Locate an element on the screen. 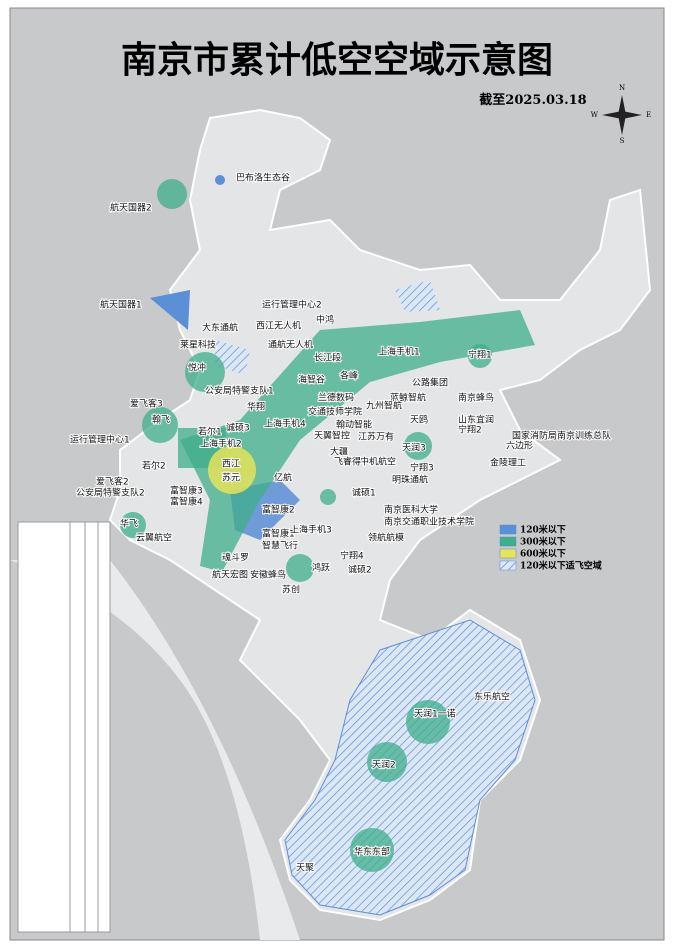 The image size is (674, 948). place-label: 爱飞客3 is located at coordinates (146, 404).